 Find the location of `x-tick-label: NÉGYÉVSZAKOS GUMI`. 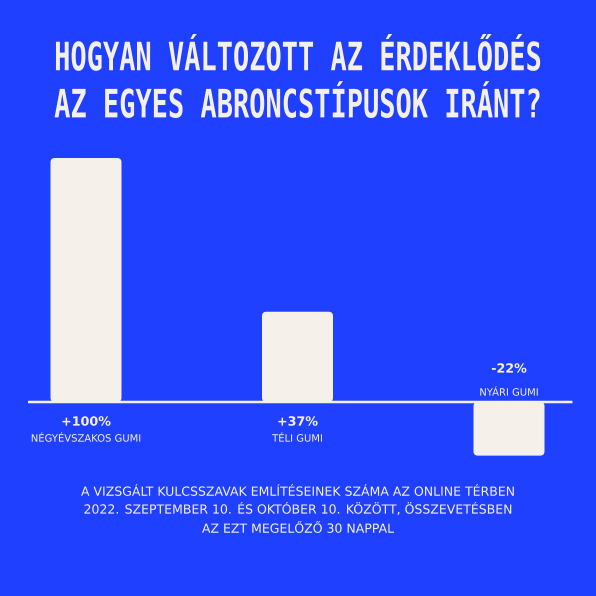

x-tick-label: NÉGYÉVSZAKOS GUMI is located at coordinates (86, 437).